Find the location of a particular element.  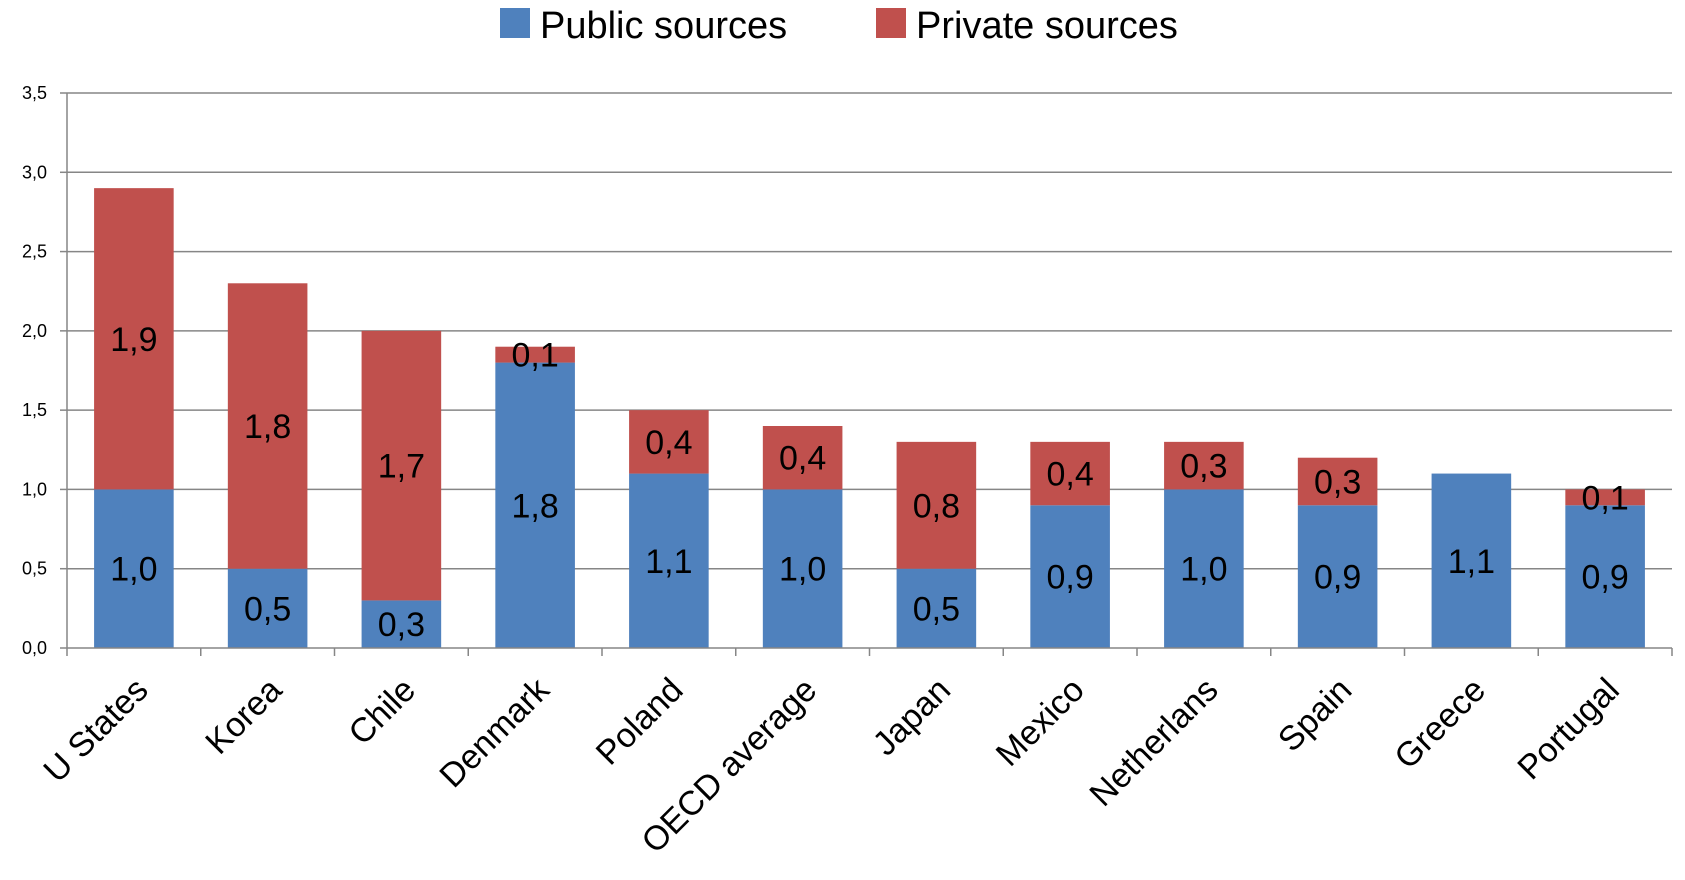

x-category-label: Netherlans is located at coordinates (1153, 742).